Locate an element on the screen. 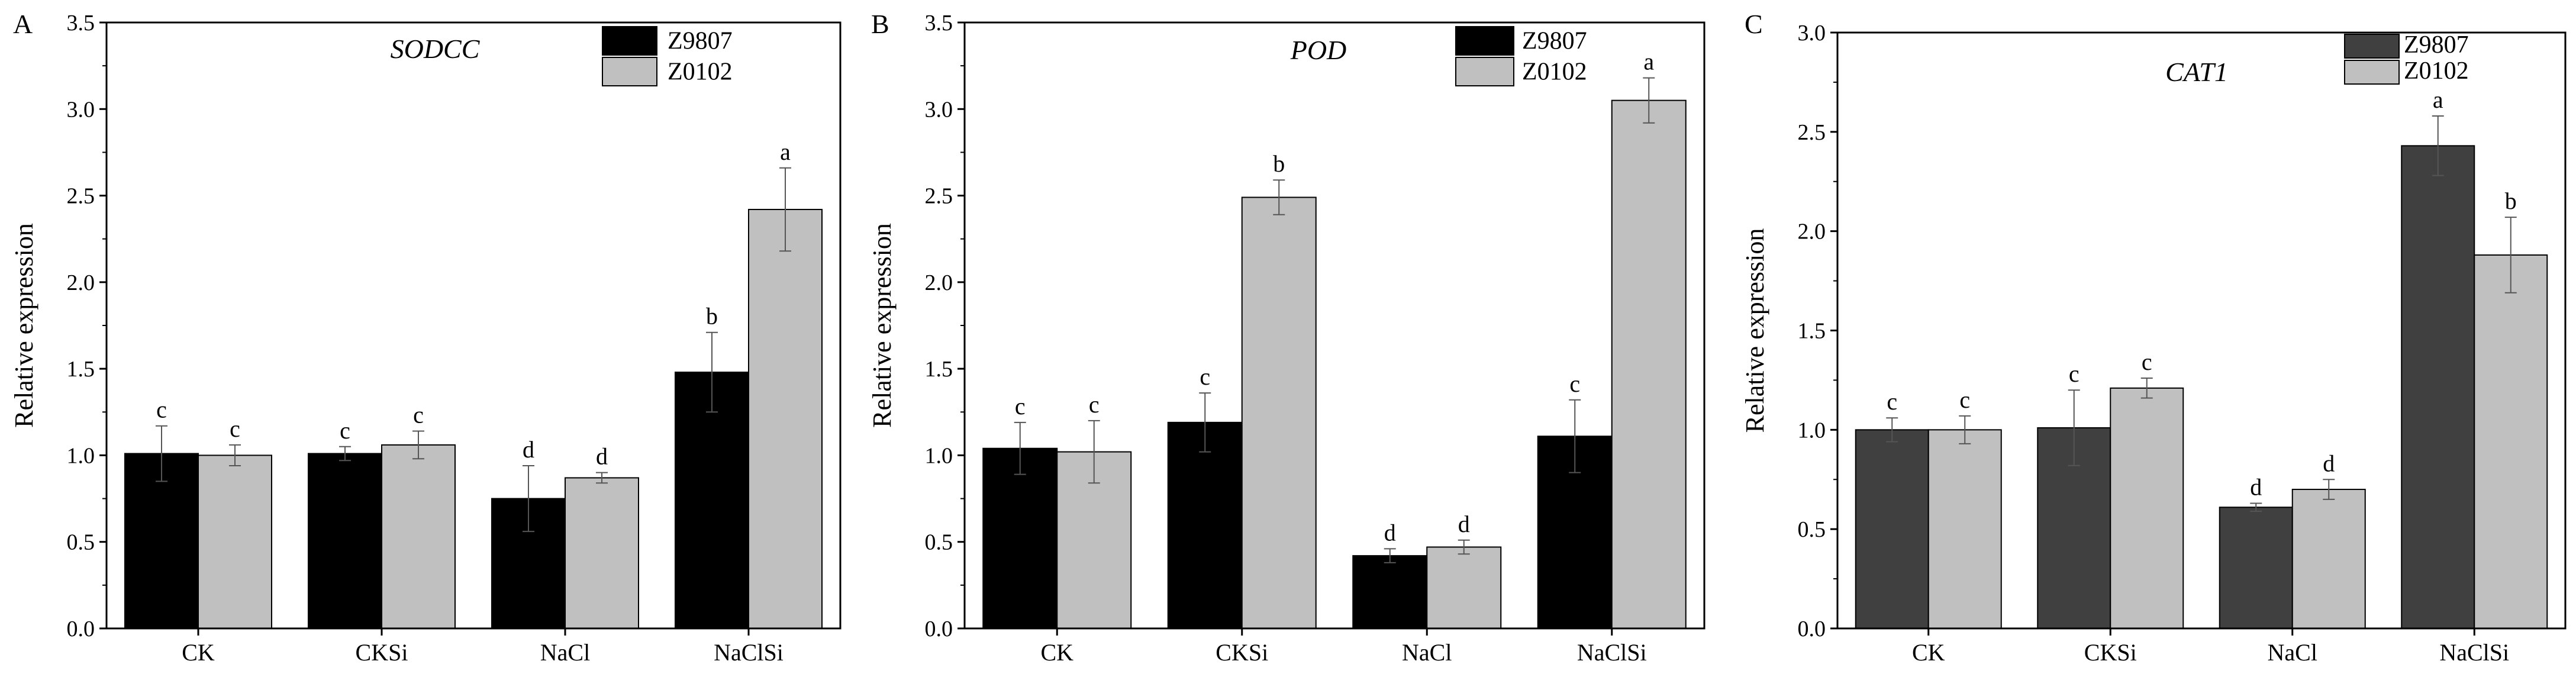  legend: Z9807 Z0102 is located at coordinates (667, 56).